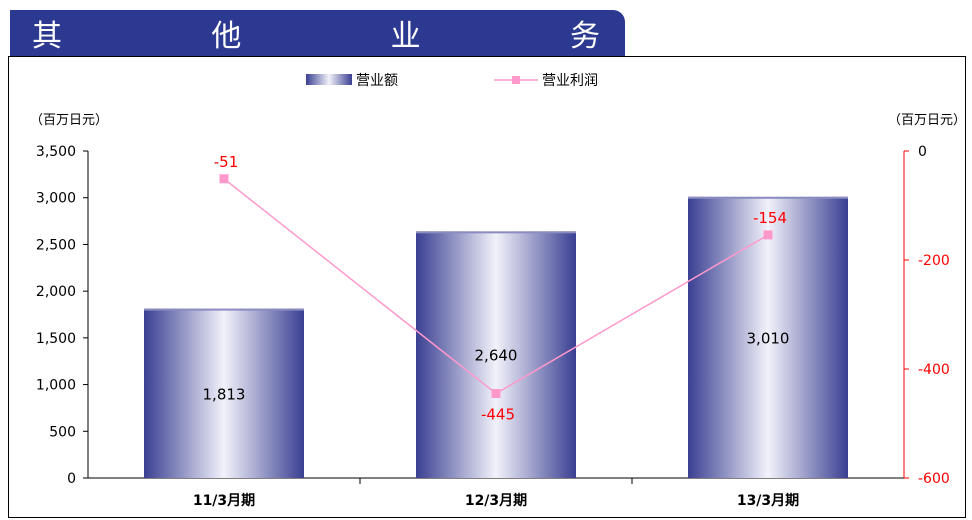 The width and height of the screenshot is (972, 520). I want to click on legend-bar-label: 营业额, so click(377, 81).